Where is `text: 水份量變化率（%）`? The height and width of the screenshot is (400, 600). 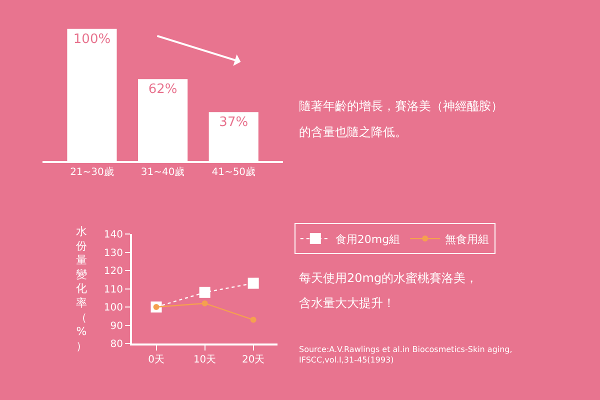 text: 水份量變化率（%） is located at coordinates (81, 288).